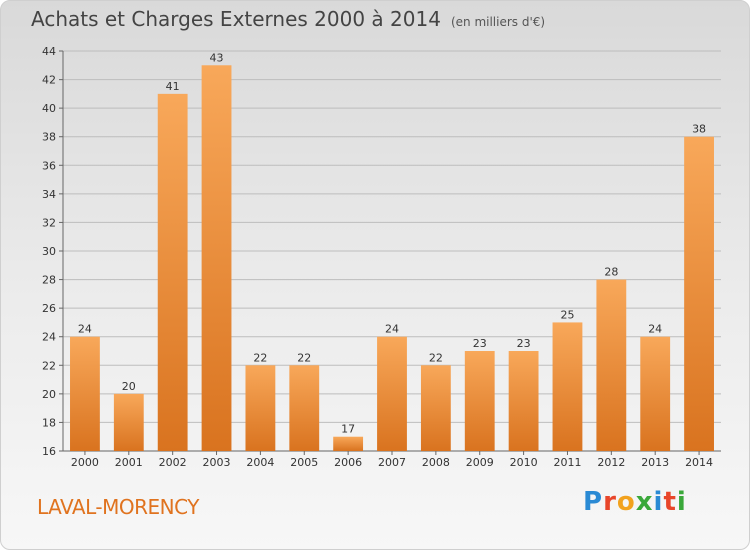 Image resolution: width=750 pixels, height=550 pixels. Describe the element at coordinates (611, 272) in the screenshot. I see `data-label-2012: 28` at that location.